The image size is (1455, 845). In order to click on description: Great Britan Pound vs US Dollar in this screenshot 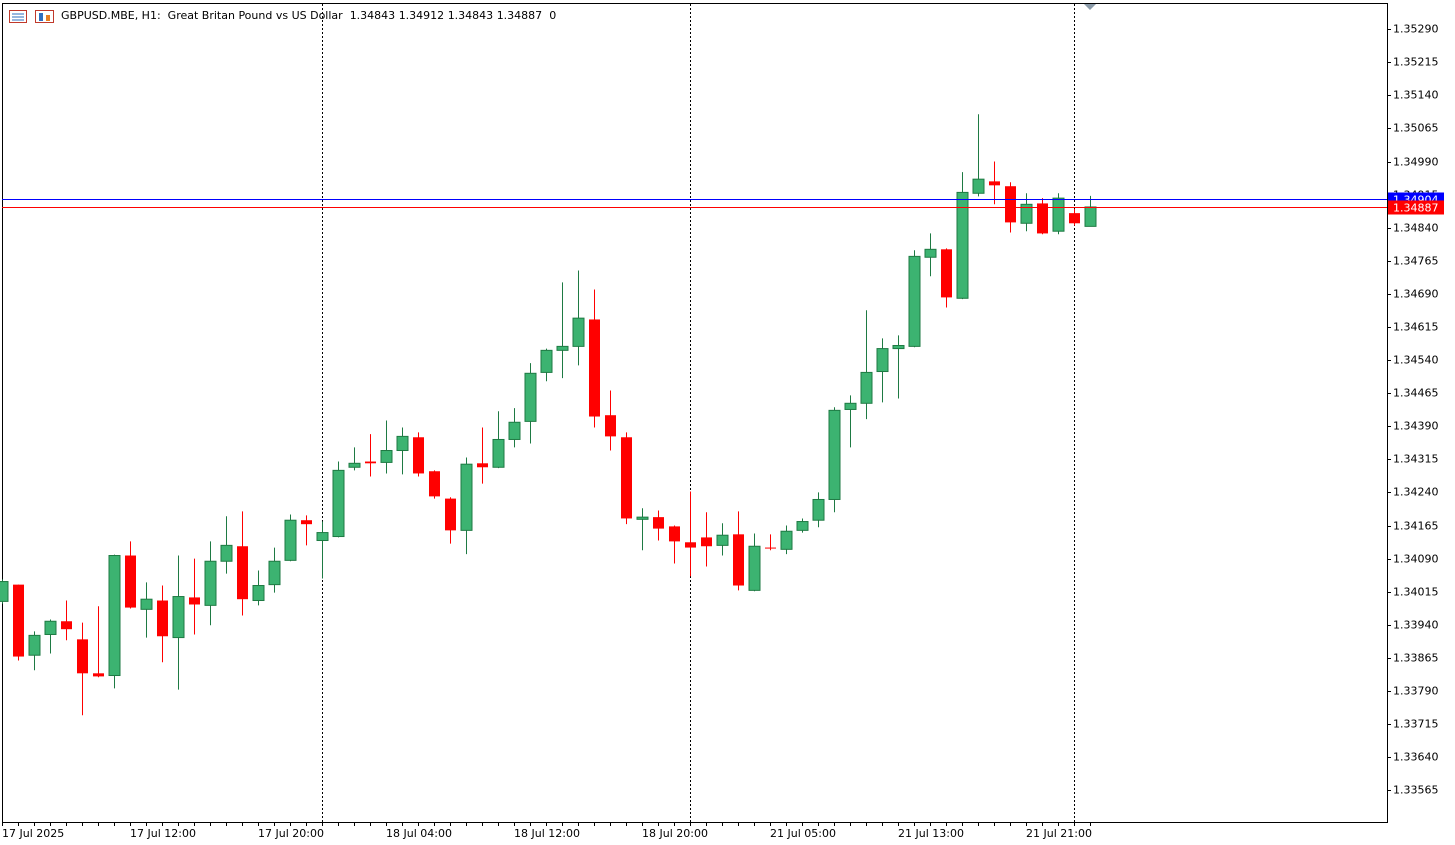, I will do `click(255, 15)`.